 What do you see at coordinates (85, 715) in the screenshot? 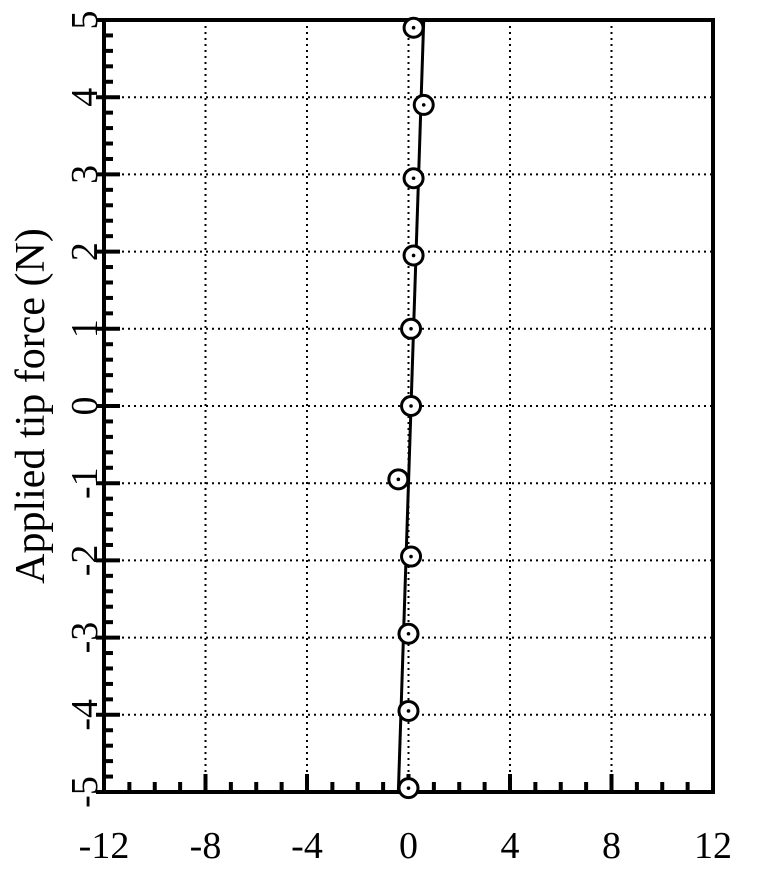
I see `y-tick-label: -4` at bounding box center [85, 715].